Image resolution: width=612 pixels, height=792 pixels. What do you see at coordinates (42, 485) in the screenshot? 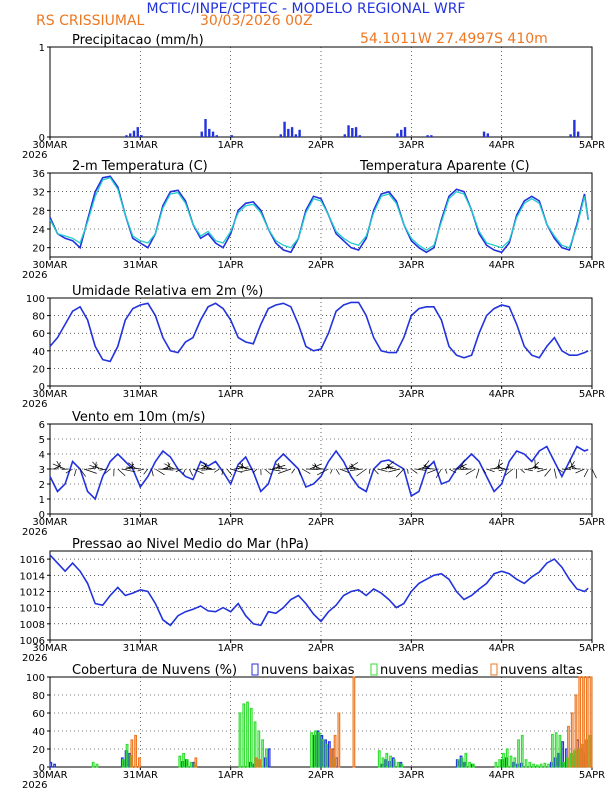
I see `wind-ytick-label: 2` at bounding box center [42, 485].